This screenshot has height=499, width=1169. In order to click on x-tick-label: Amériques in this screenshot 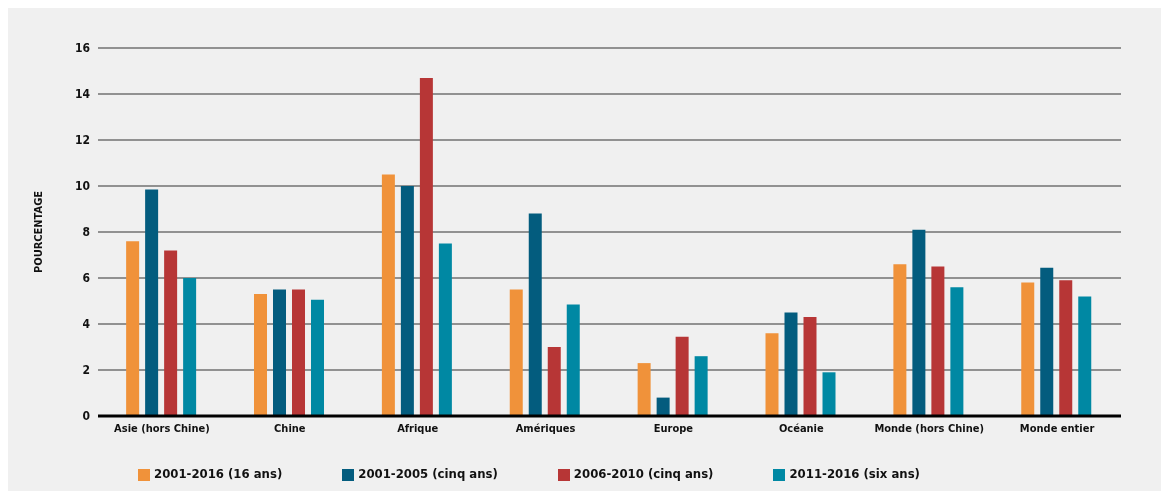, I will do `click(545, 428)`.